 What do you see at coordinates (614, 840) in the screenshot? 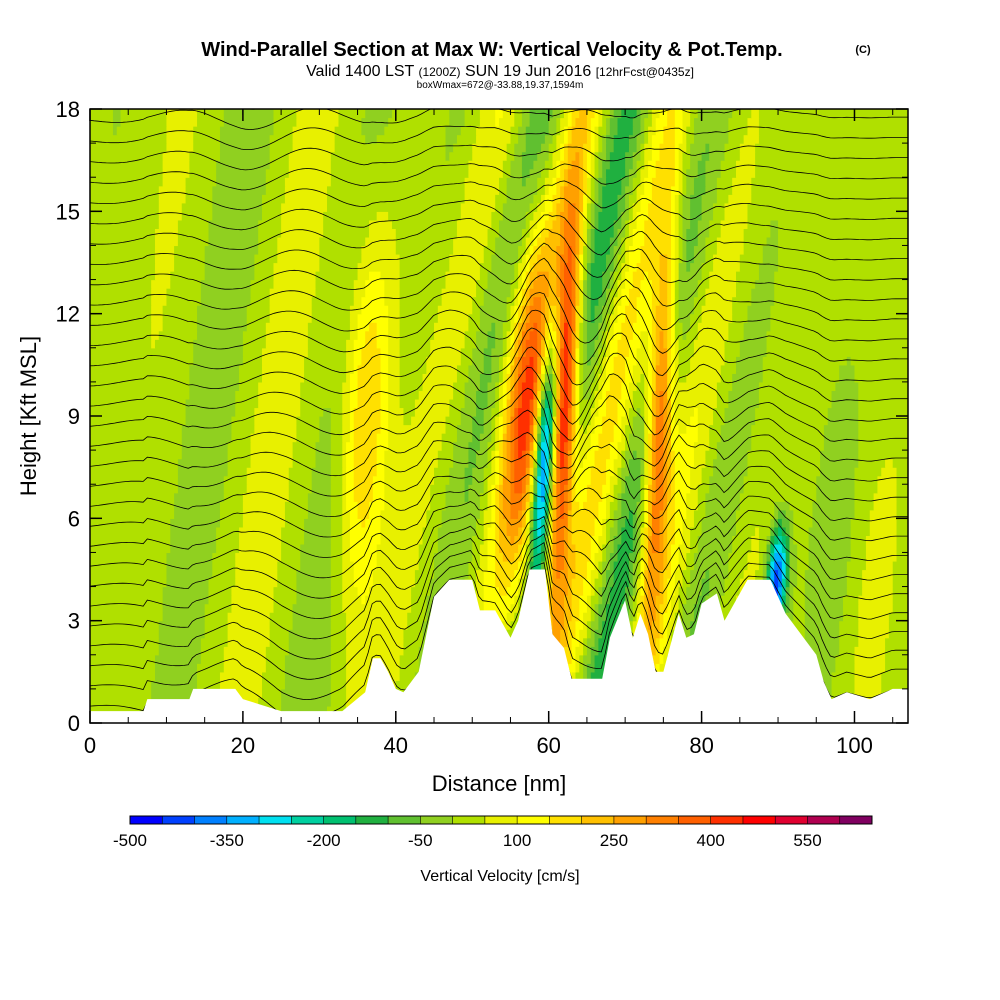
I see `colorbar-tick-label: 250` at bounding box center [614, 840].